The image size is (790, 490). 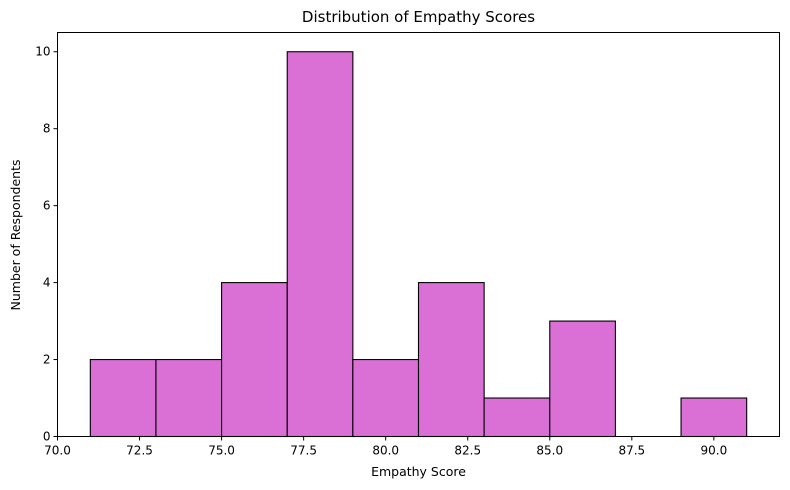 I want to click on x-tick-label: 72.5, so click(x=139, y=451).